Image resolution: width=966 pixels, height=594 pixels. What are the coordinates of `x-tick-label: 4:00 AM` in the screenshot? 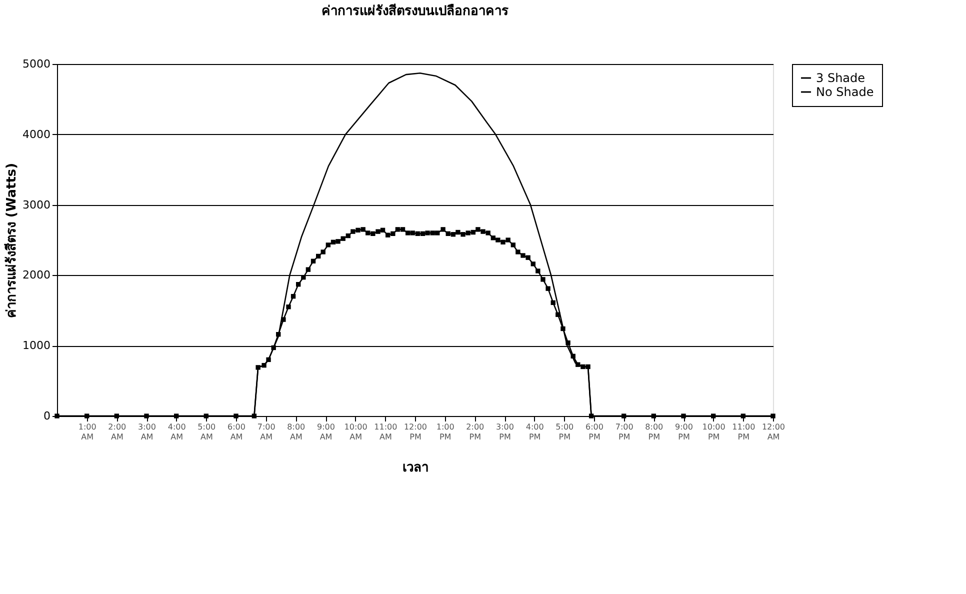 It's located at (177, 432).